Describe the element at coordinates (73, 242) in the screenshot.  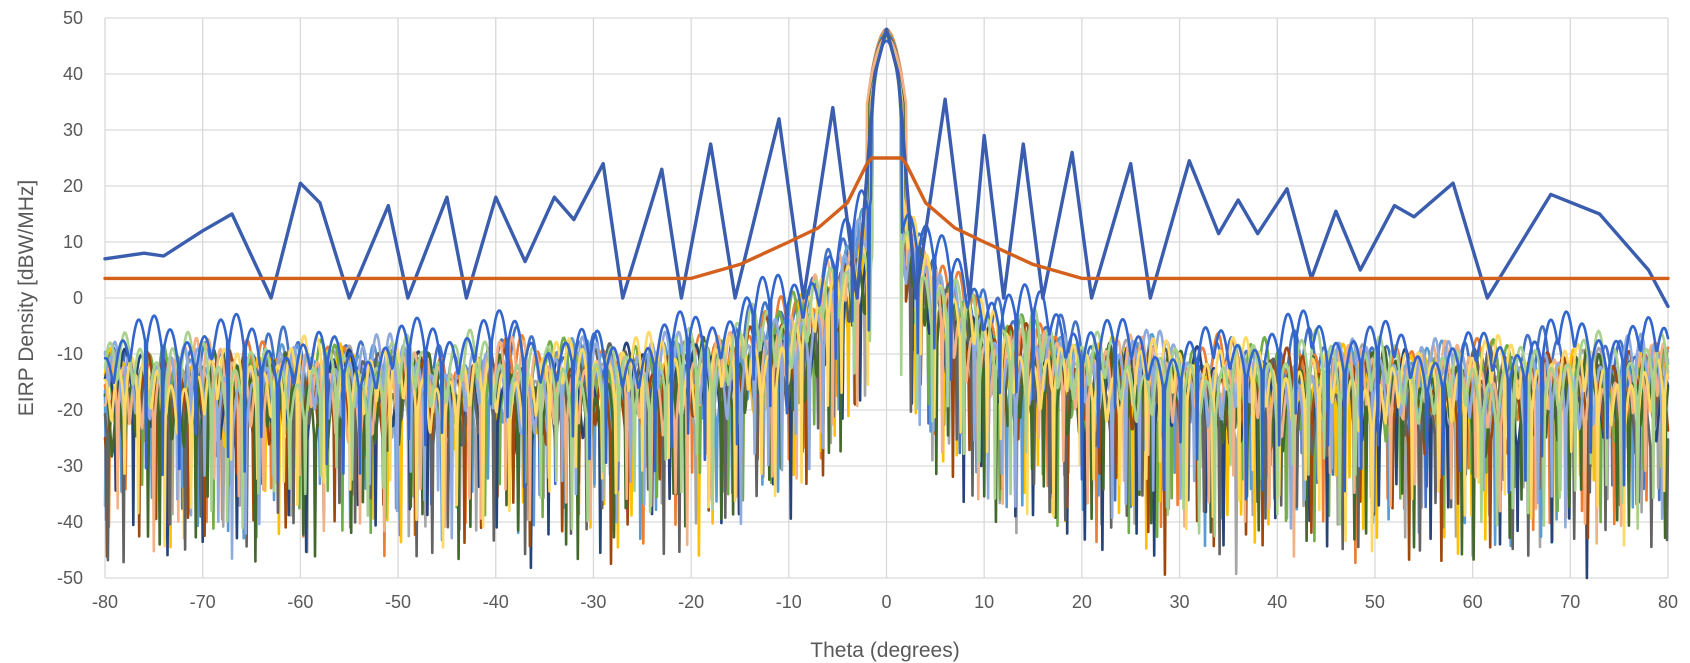
I see `y-tick-label: 10` at that location.